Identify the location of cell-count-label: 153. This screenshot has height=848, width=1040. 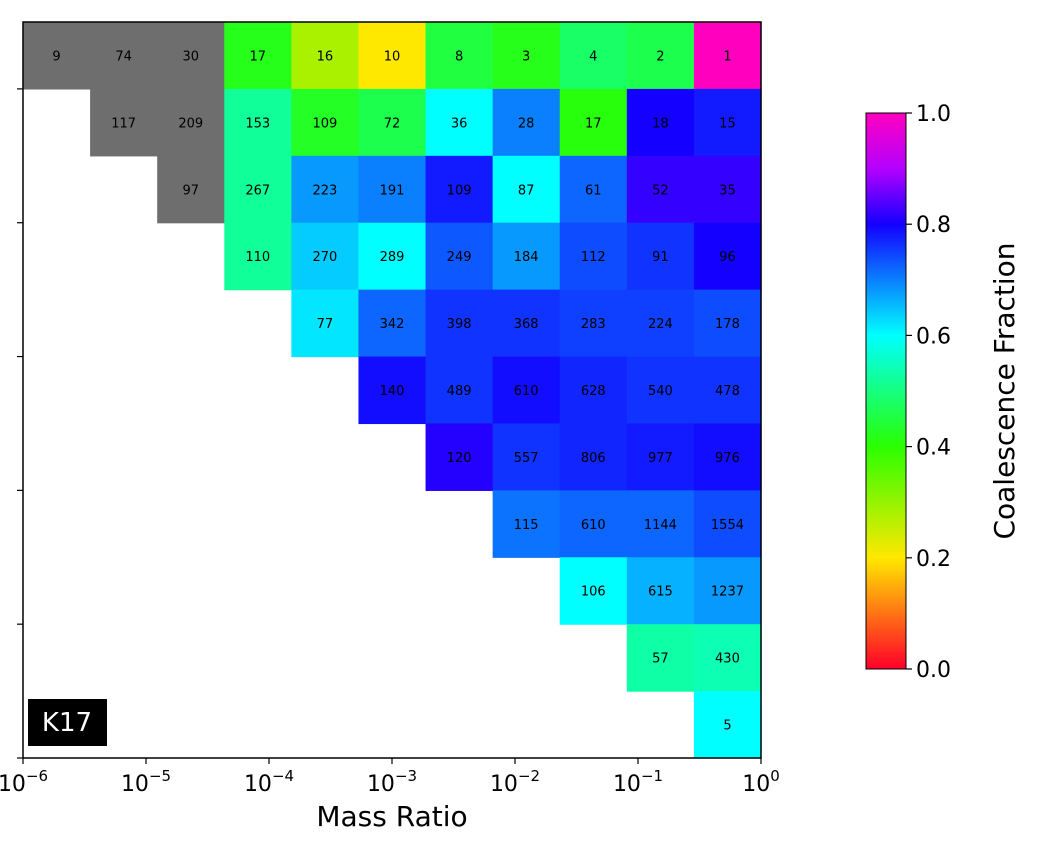
(257, 123).